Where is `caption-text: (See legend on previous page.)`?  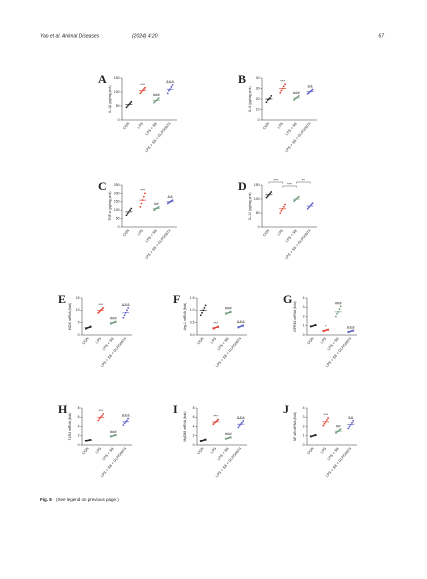 caption-text: (See legend on previous page.) is located at coordinates (87, 499).